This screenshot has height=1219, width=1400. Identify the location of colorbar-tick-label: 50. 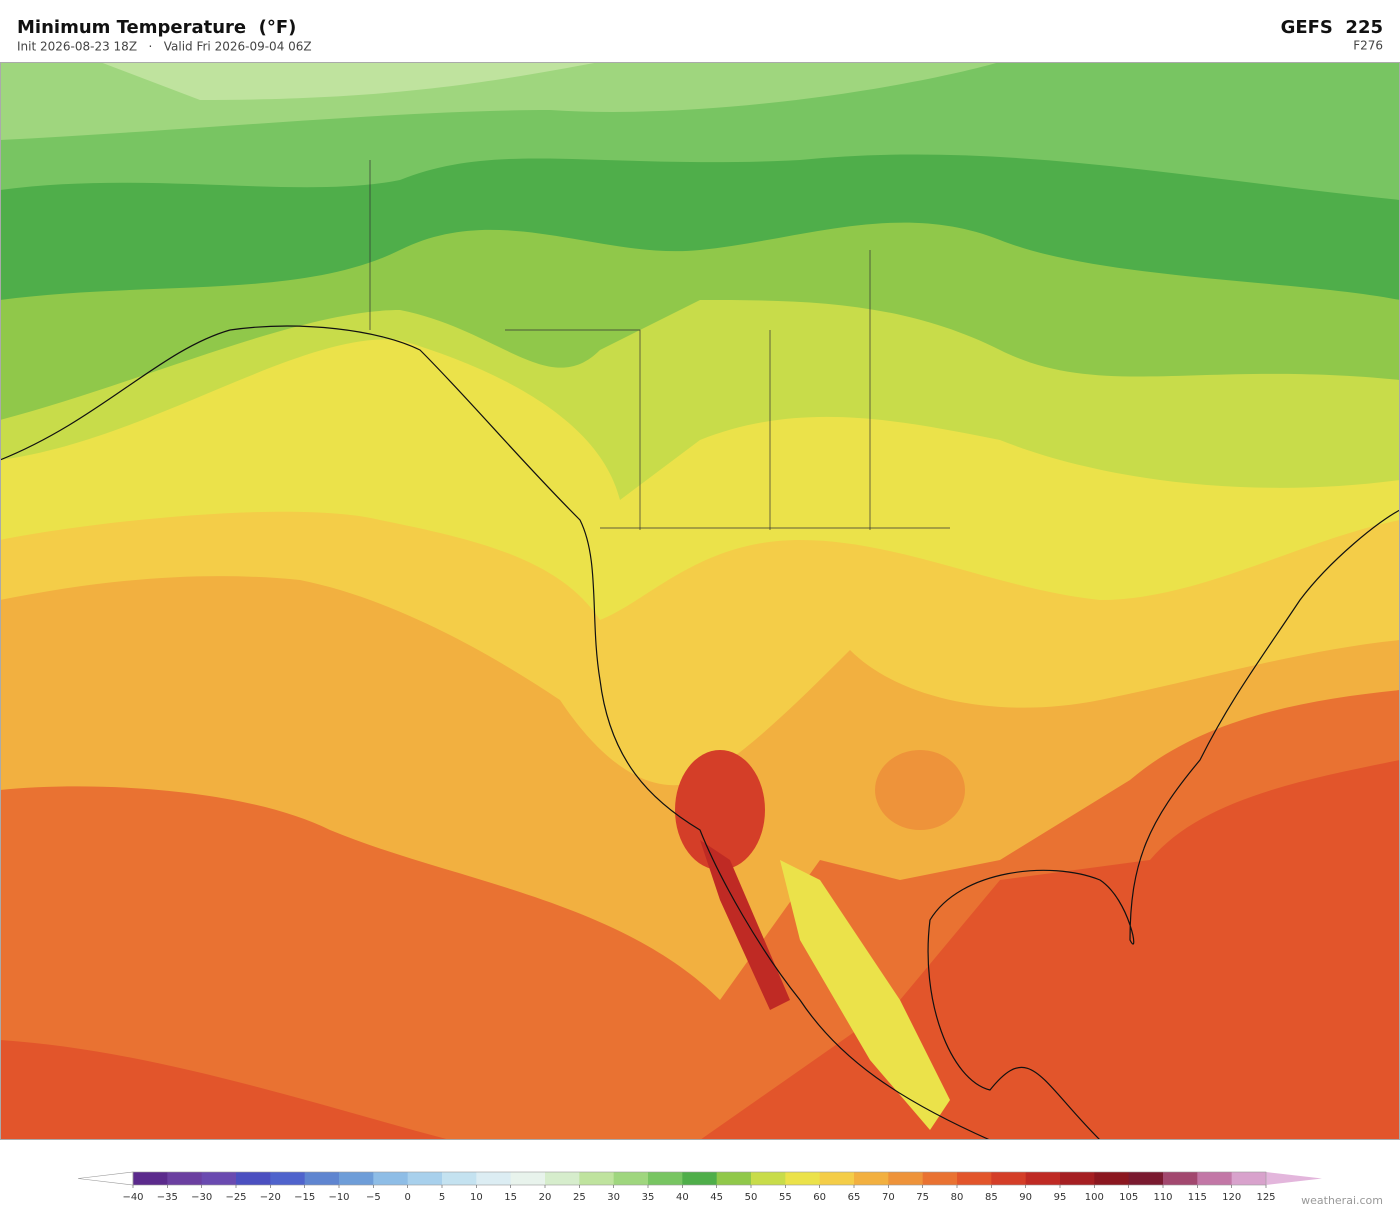
(751, 1197).